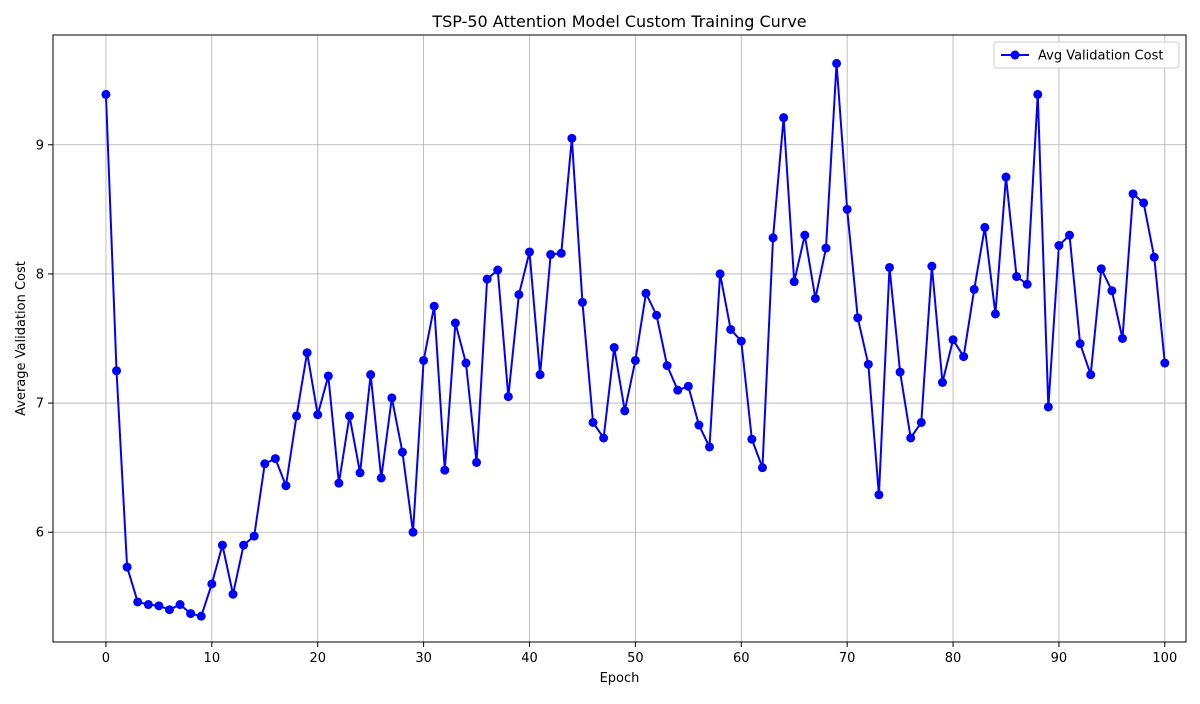  Describe the element at coordinates (40, 533) in the screenshot. I see `y-tick-label: 6` at that location.